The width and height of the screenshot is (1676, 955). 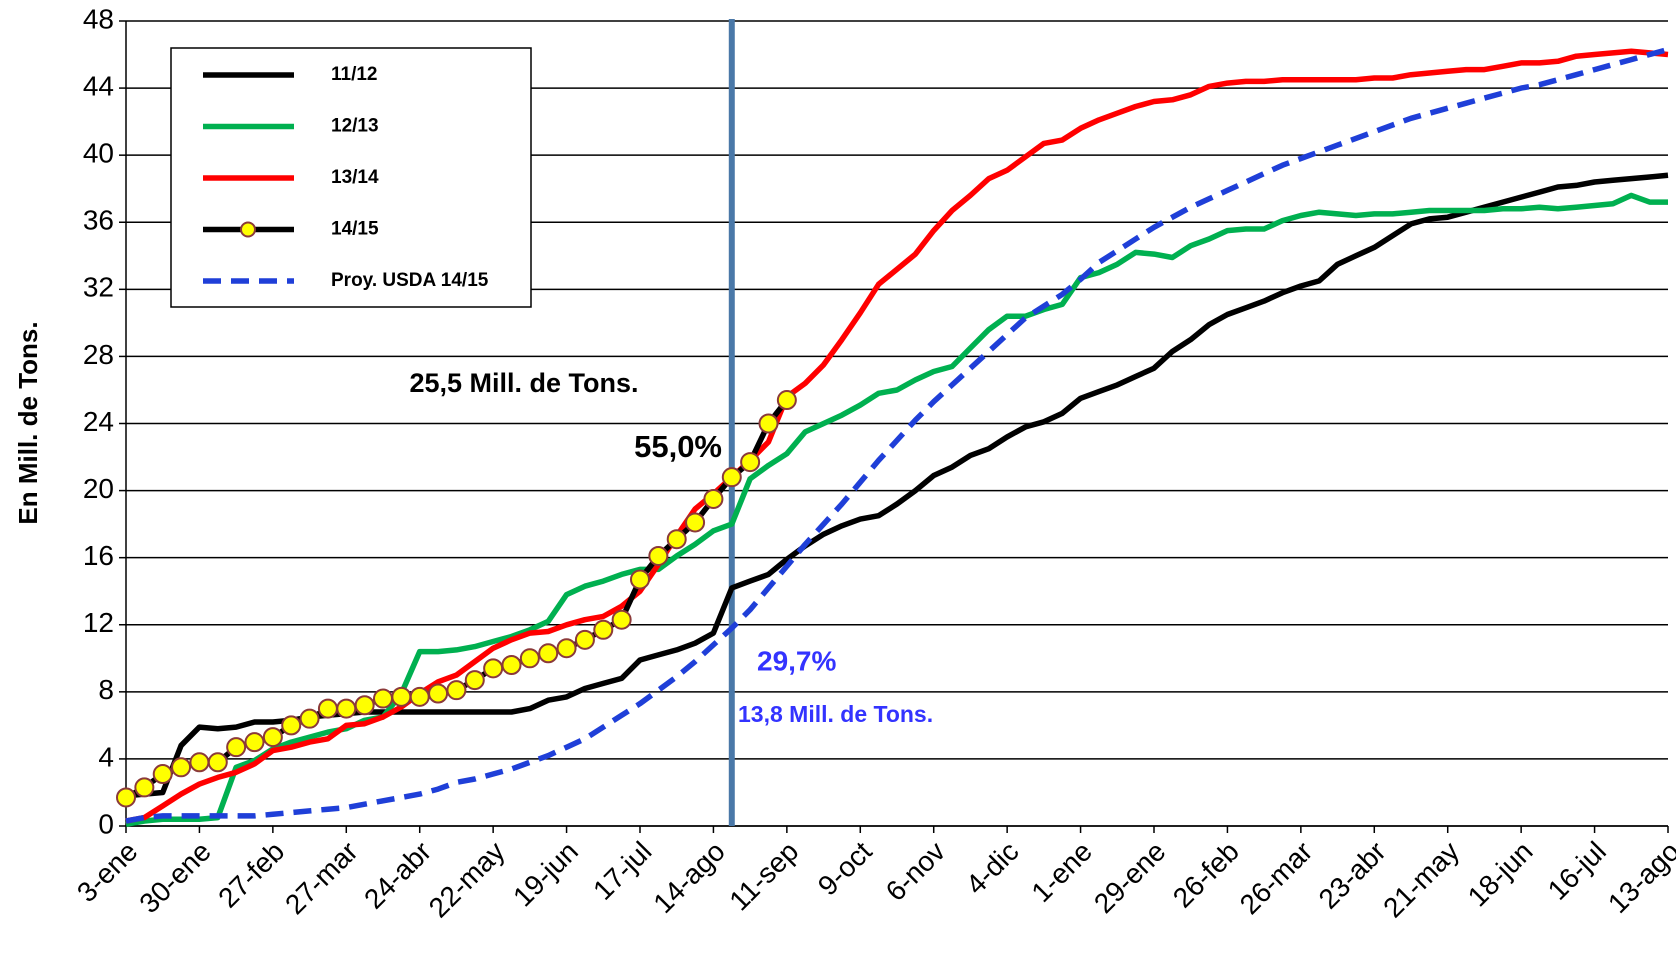 What do you see at coordinates (678, 446) in the screenshot?
I see `annotation: 55,0%` at bounding box center [678, 446].